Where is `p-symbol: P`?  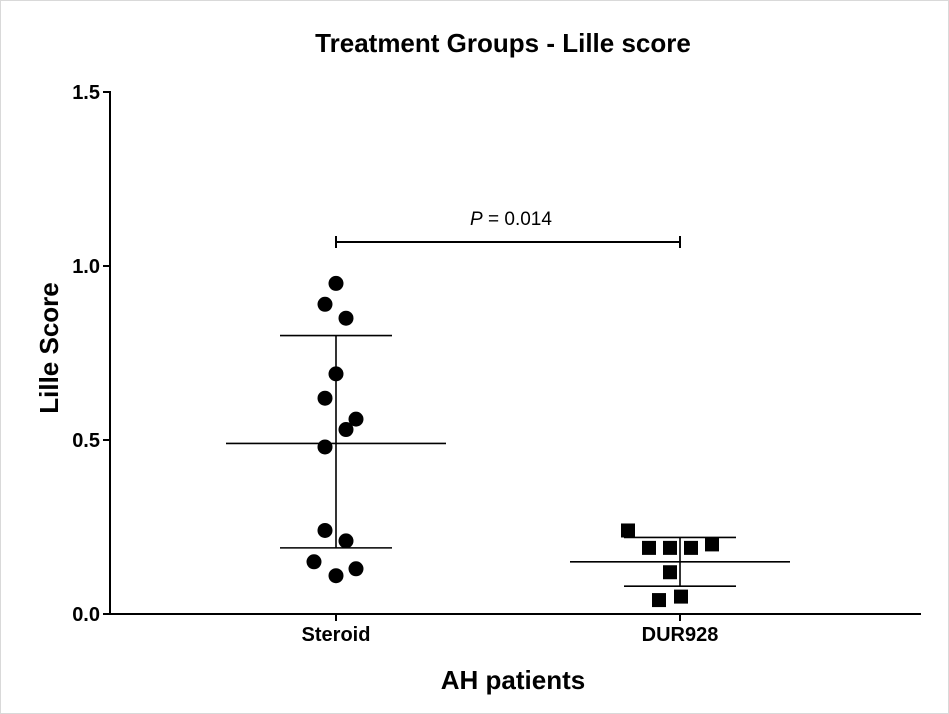 p-symbol: P is located at coordinates (476, 219).